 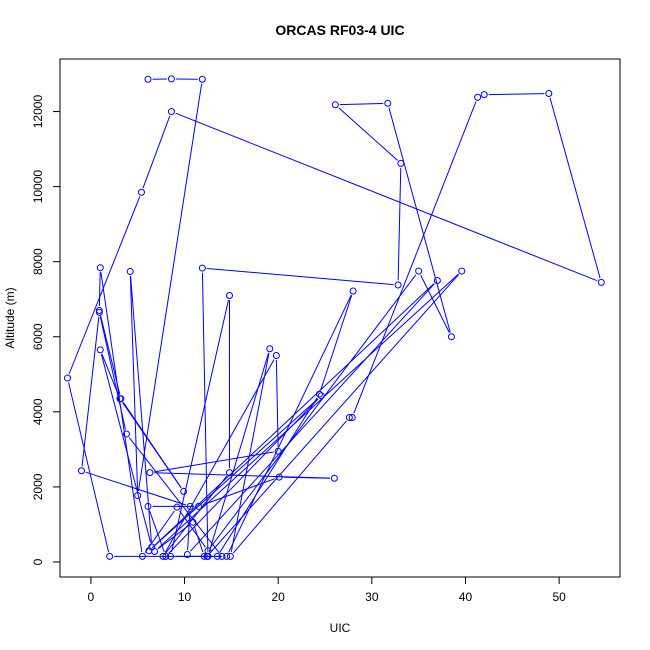 What do you see at coordinates (38, 486) in the screenshot?
I see `y-tick-label: 2000` at bounding box center [38, 486].